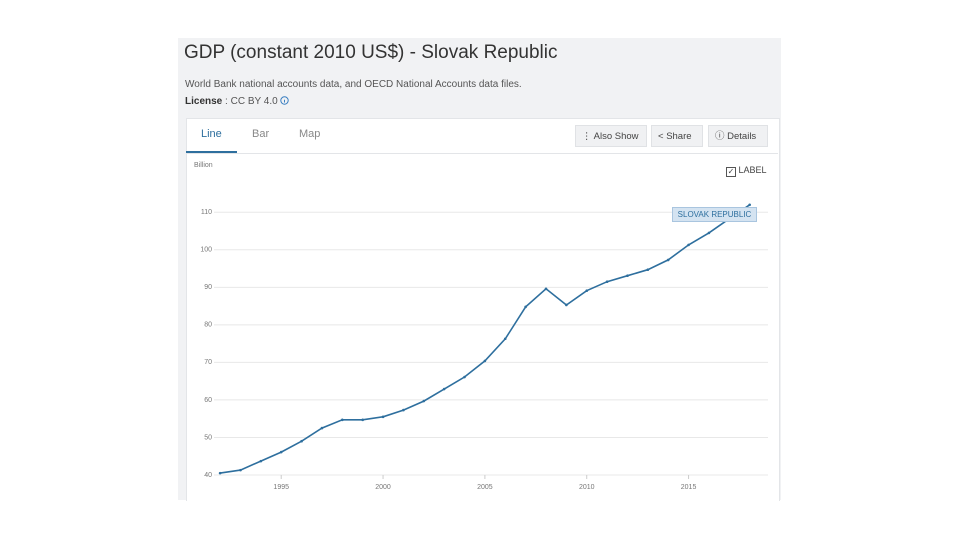  I want to click on details-button: ⓘ Details, so click(738, 136).